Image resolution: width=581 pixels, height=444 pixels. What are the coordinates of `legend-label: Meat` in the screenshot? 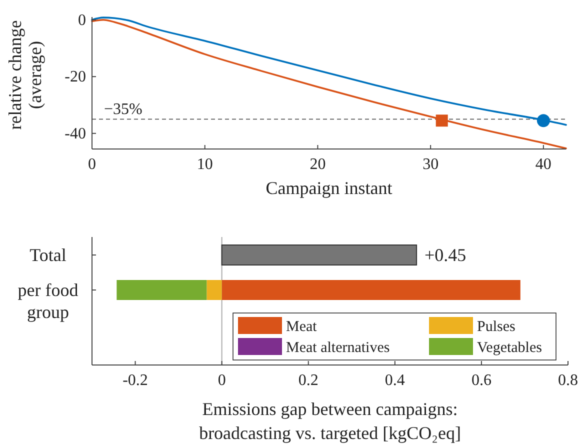 It's located at (302, 327).